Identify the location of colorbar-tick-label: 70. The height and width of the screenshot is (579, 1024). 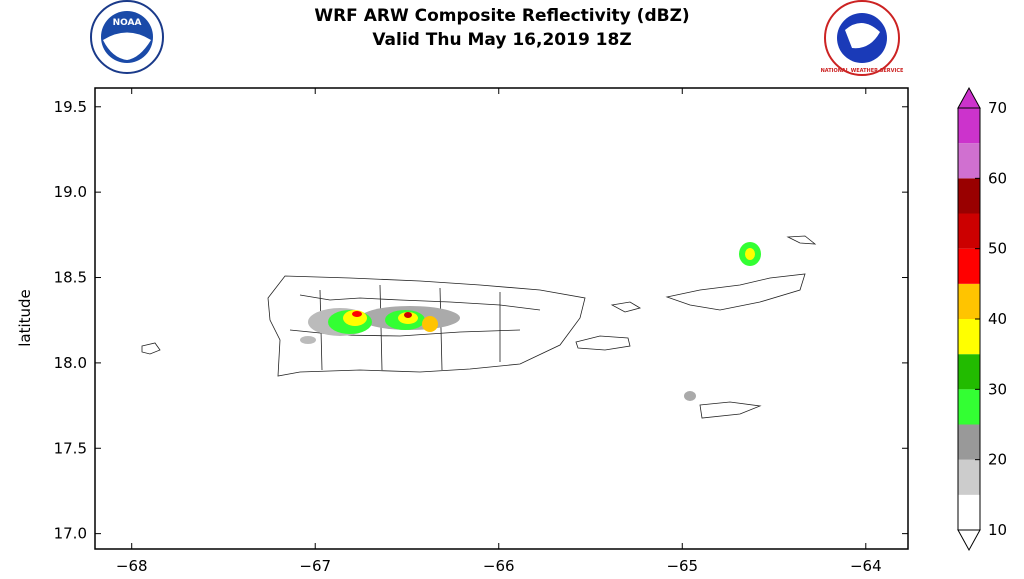
(997, 108).